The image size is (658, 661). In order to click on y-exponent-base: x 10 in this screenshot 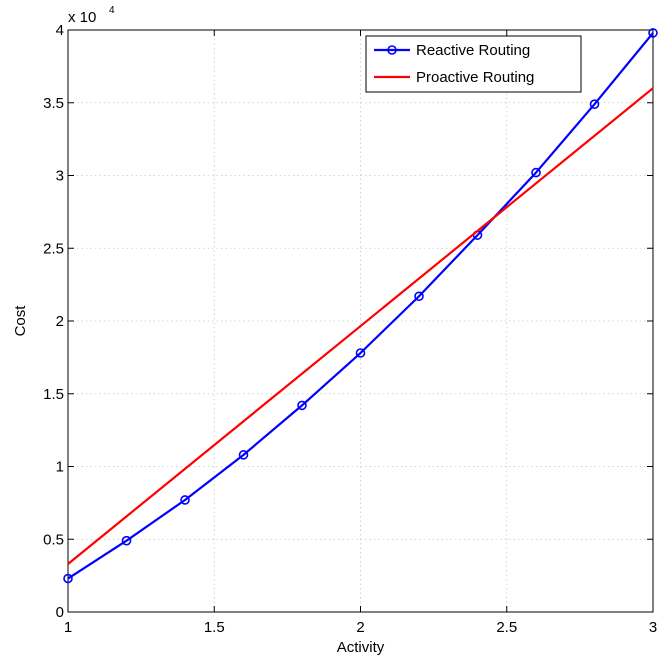, I will do `click(82, 17)`.